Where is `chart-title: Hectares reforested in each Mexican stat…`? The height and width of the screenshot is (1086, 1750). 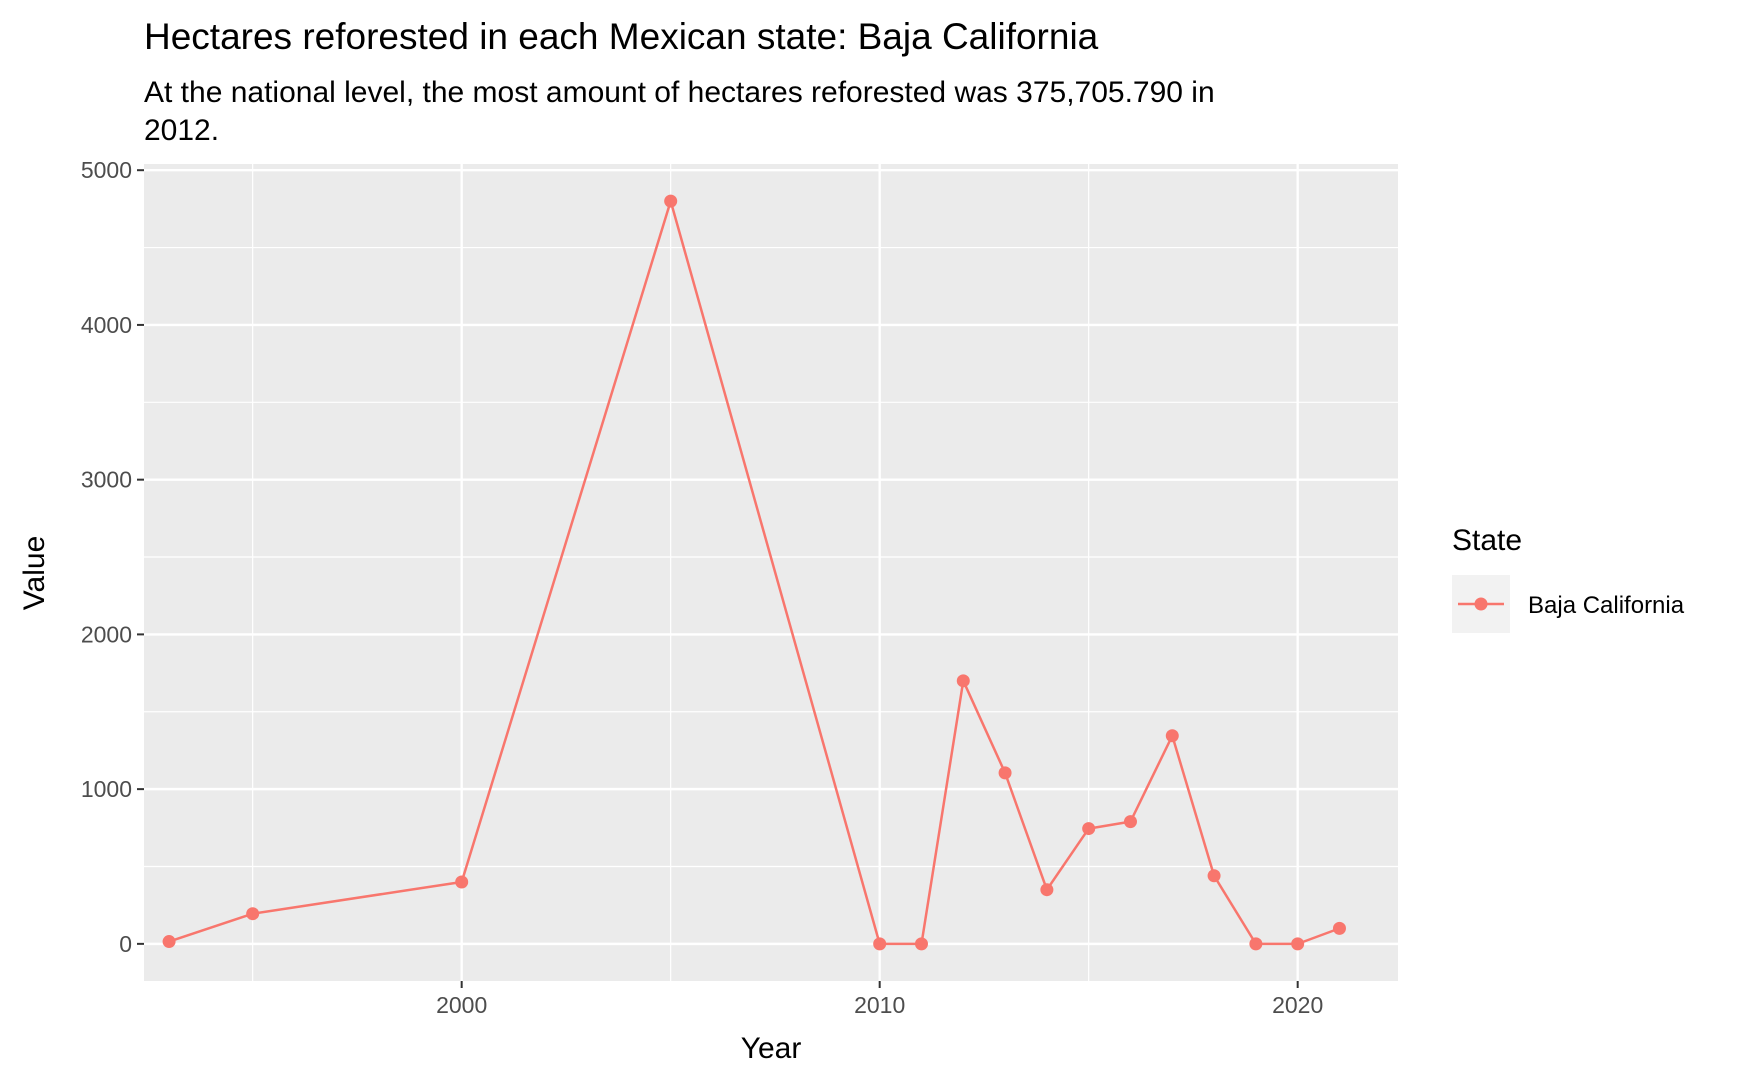 chart-title: Hectares reforested in each Mexican stat… is located at coordinates (621, 36).